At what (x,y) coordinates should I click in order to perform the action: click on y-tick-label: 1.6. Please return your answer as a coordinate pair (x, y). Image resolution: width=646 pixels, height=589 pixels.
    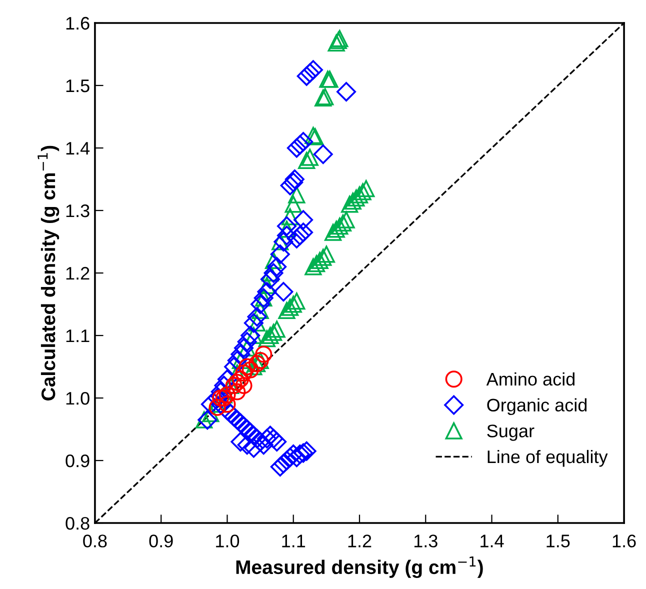
    Looking at the image, I should click on (78, 23).